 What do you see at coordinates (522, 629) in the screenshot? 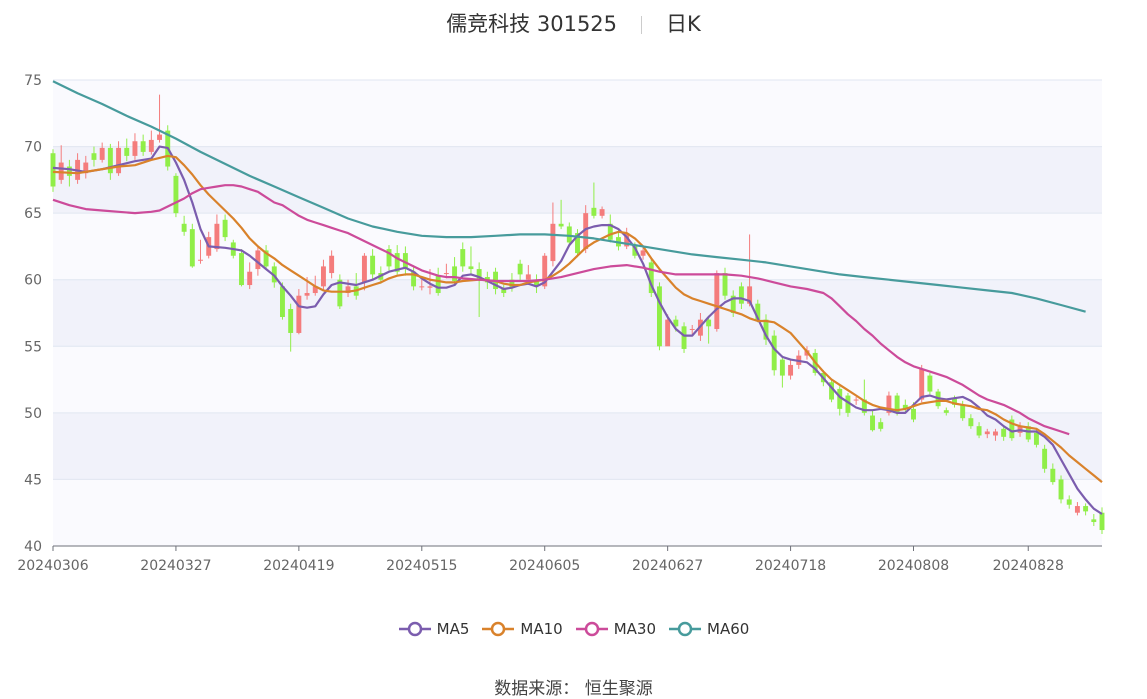
I see `legend-item-ma10: MA10` at bounding box center [522, 629].